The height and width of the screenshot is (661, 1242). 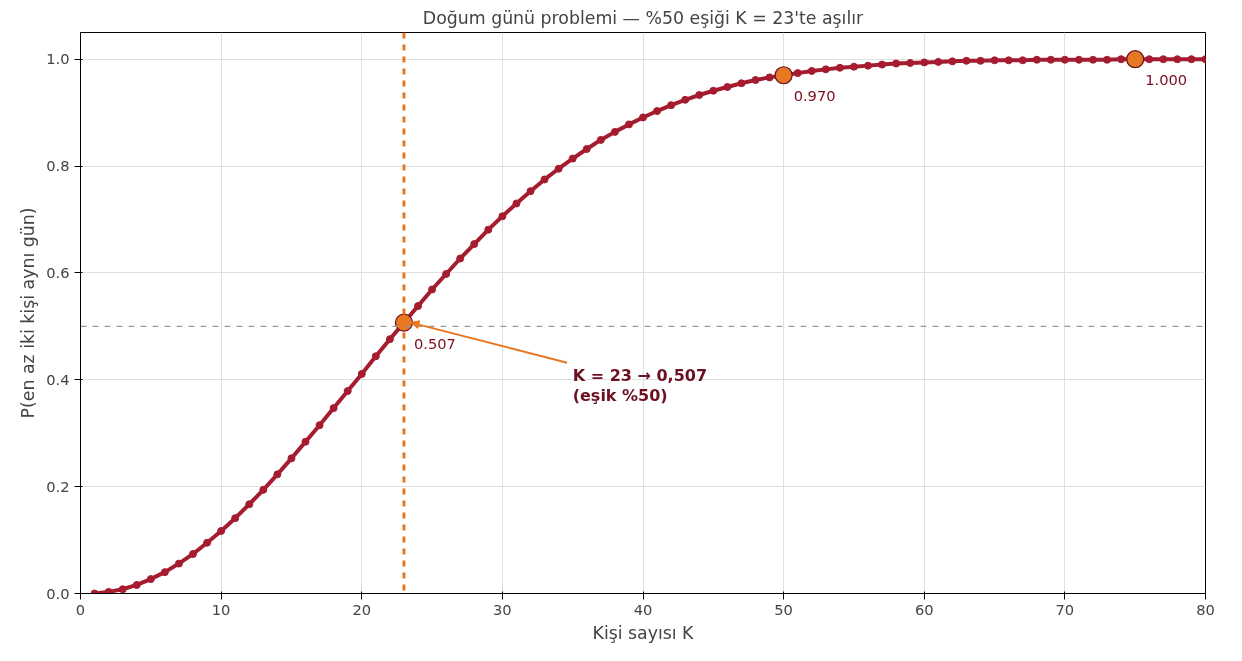 I want to click on x-tick-label: 60, so click(x=924, y=609).